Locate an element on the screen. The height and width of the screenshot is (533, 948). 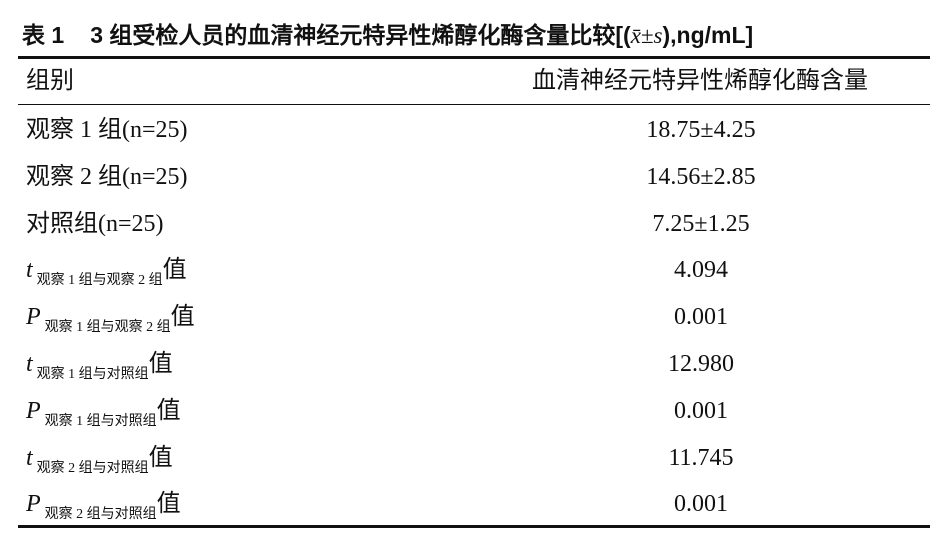
label-text: 观察 1 组(n=25) is located at coordinates (107, 130).